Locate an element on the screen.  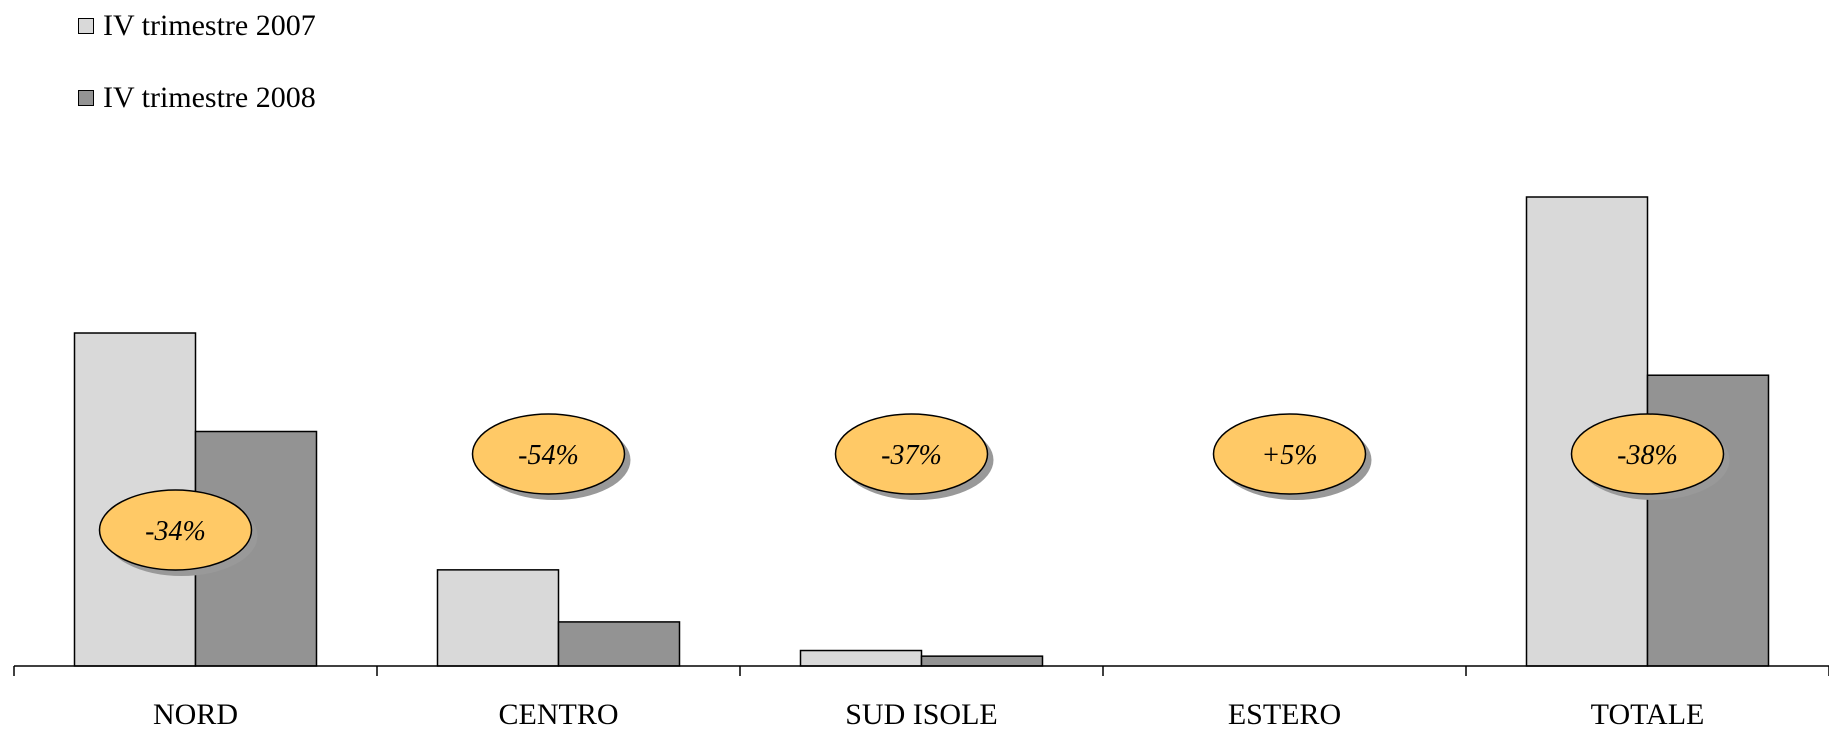
change-bubble: -54% is located at coordinates (551, 456).